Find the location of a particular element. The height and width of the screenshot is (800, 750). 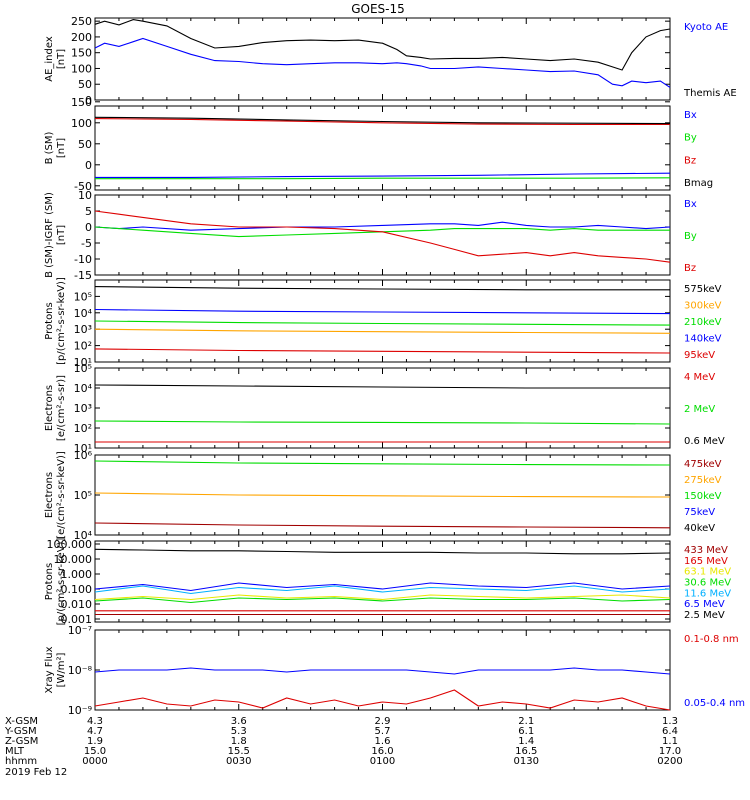

y-tick-label: 50 is located at coordinates (85, 84).